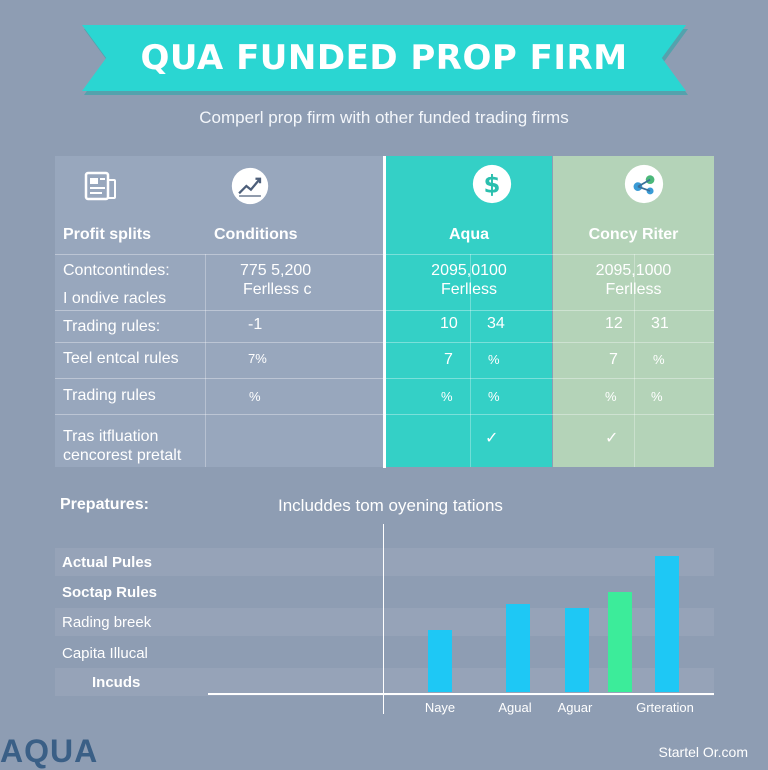 This screenshot has width=768, height=770. Describe the element at coordinates (105, 653) in the screenshot. I see `feature-item: Capita Illucal` at that location.